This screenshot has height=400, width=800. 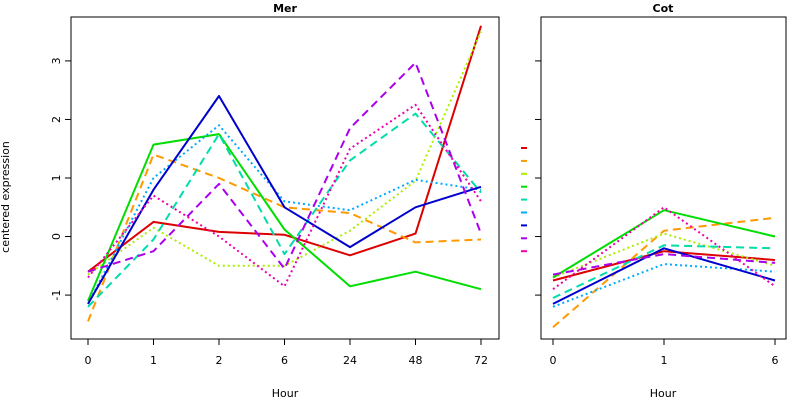 I want to click on y-axis-mer: -1 0 1 2 3, so click(x=60, y=179).